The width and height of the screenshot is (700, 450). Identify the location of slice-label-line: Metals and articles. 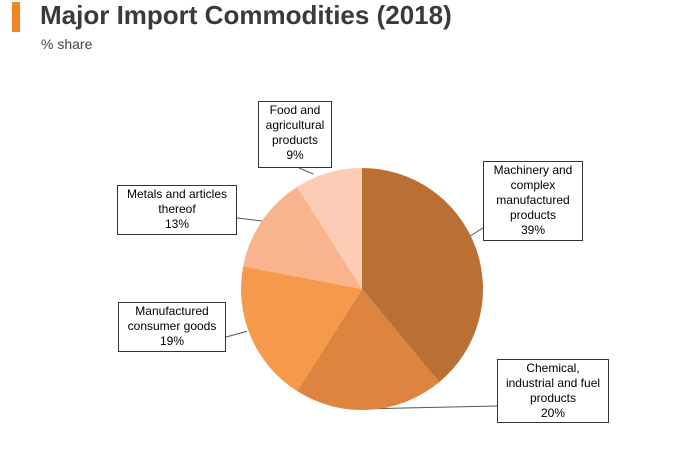
(177, 194).